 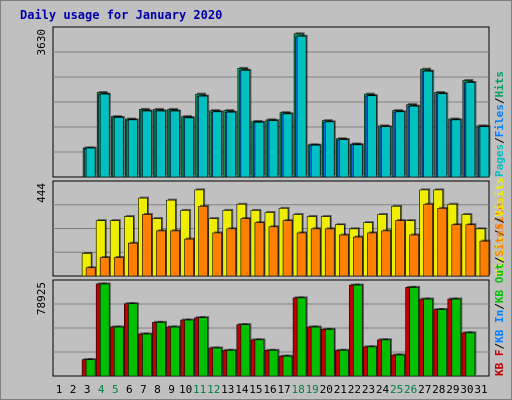 I want to click on panel-legend: Pages/Files/Hits, so click(x=499, y=124).